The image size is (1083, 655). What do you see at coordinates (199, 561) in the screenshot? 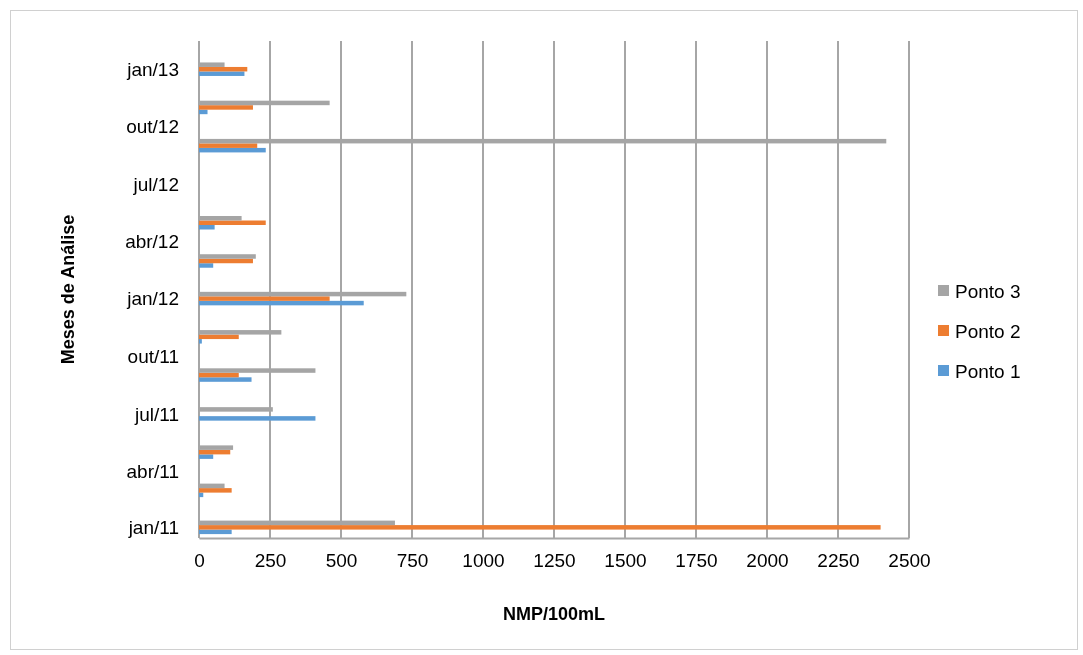
I see `x-tick-label: 0` at bounding box center [199, 561].